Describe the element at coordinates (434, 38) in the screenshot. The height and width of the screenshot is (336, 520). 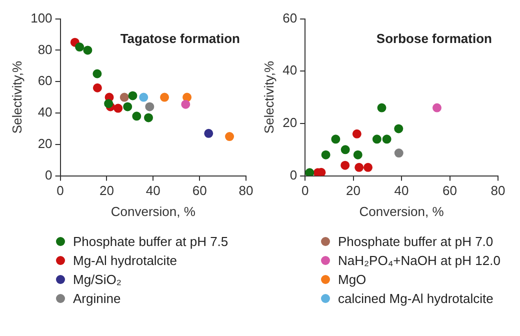
I see `text: Sorbose formation` at that location.